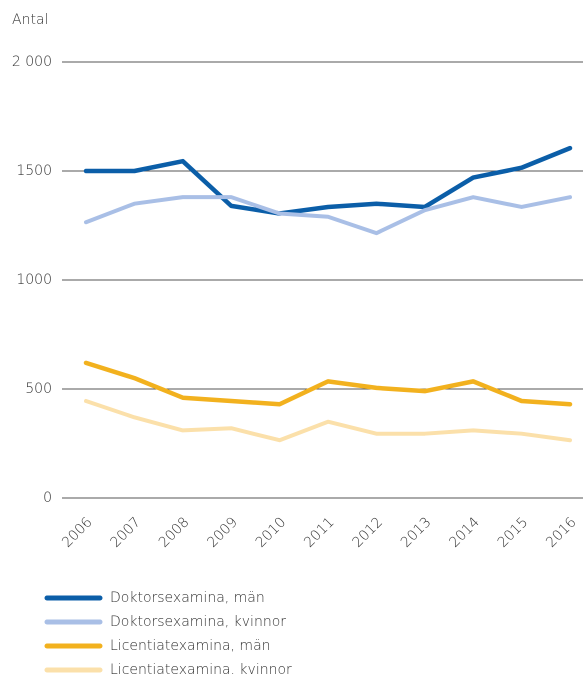 This screenshot has height=682, width=583. I want to click on y-tick-label: 1500, so click(34, 171).